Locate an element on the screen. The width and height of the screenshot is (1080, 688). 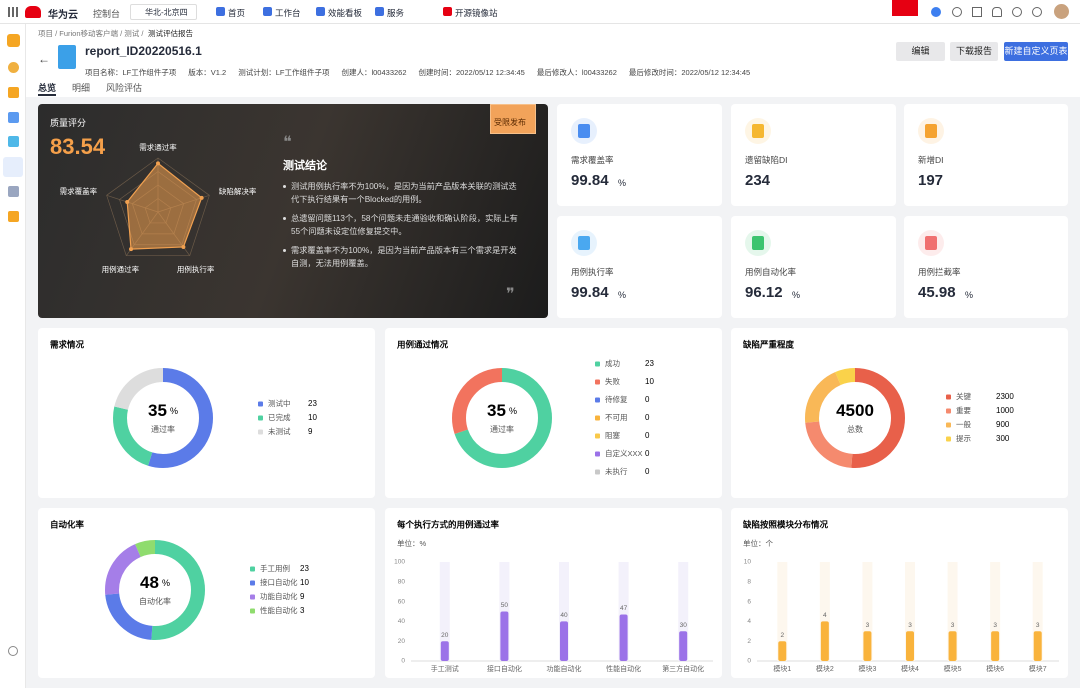
legend-label: 阻塞 is located at coordinates (612, 435).